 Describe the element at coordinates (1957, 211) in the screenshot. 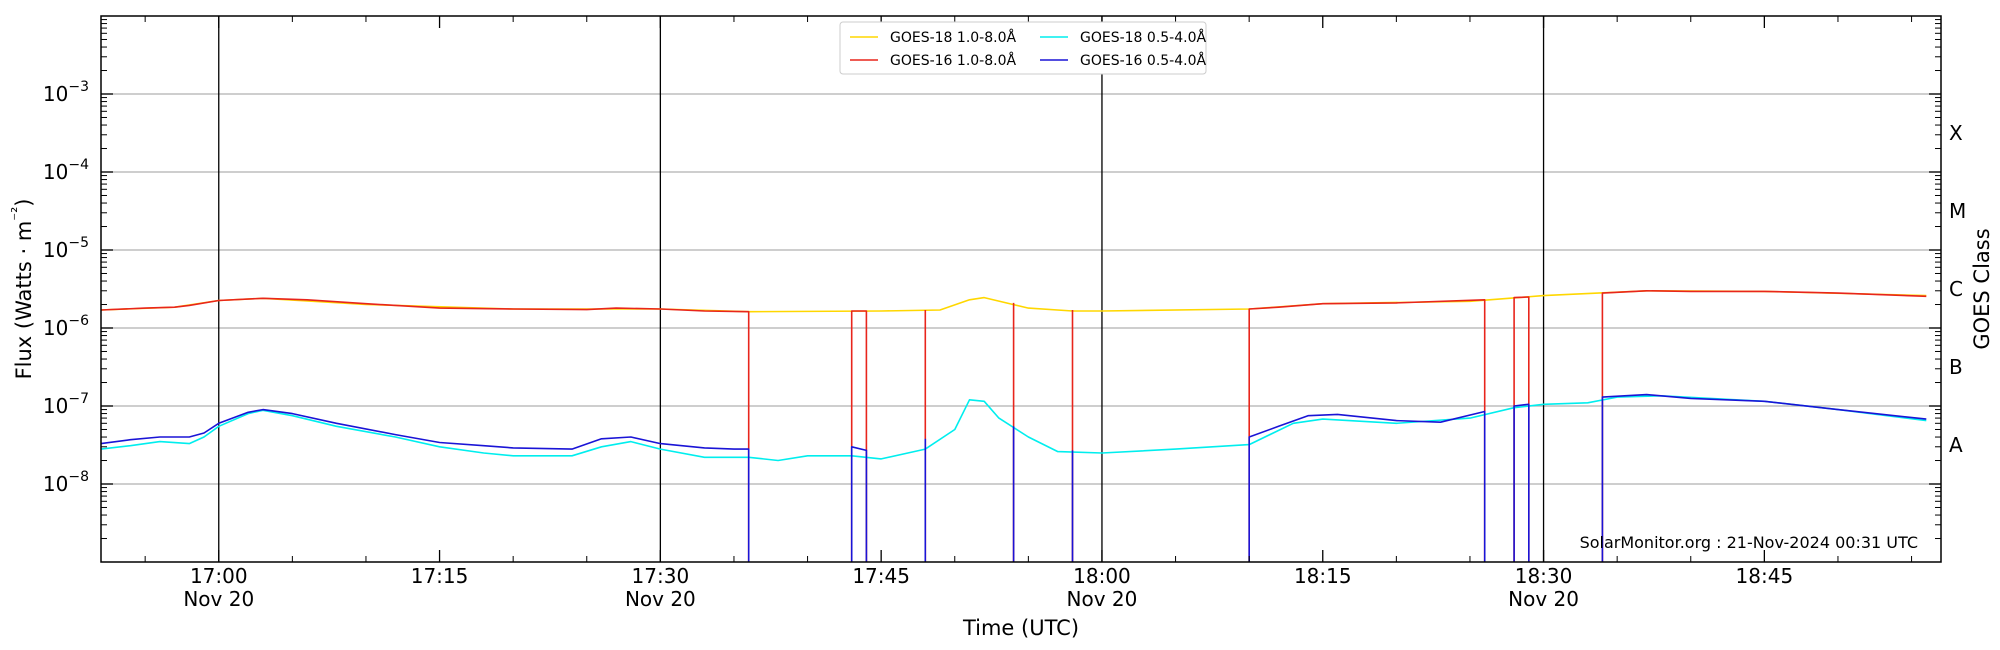

I see `goes-class-M: M` at that location.